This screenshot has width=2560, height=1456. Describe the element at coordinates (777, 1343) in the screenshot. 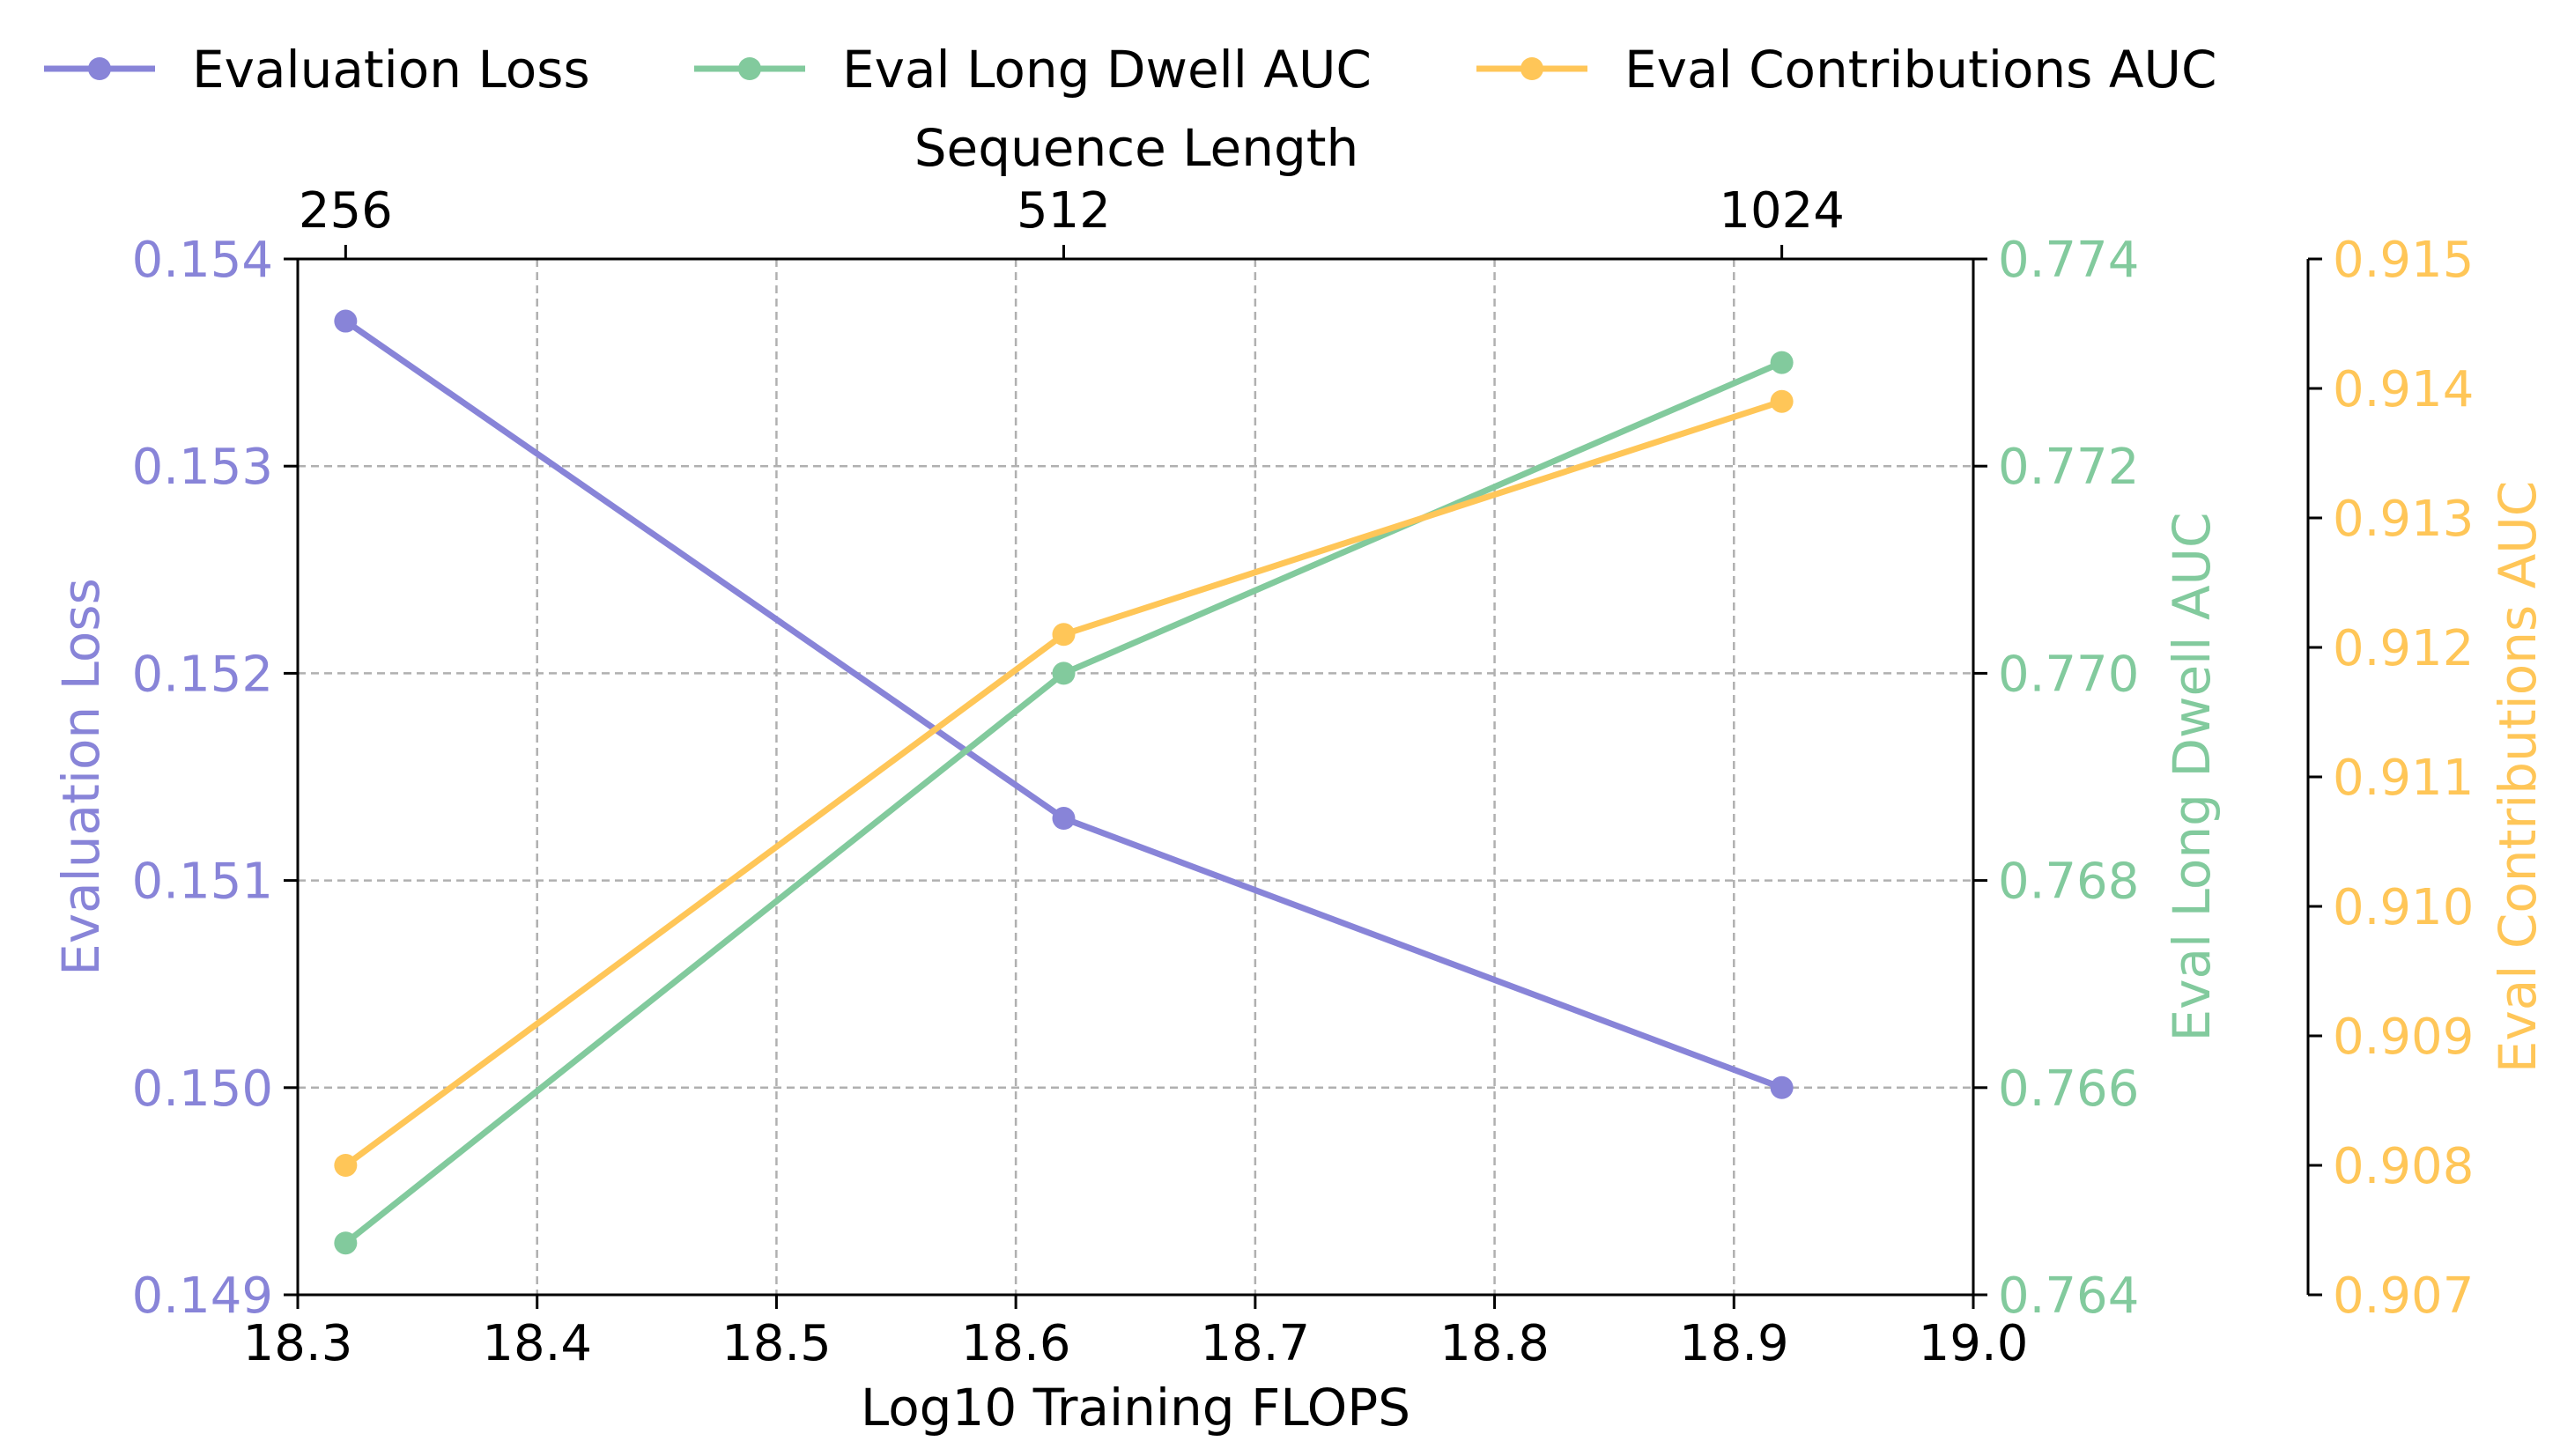

I see `x-tick-label: 18.5` at that location.